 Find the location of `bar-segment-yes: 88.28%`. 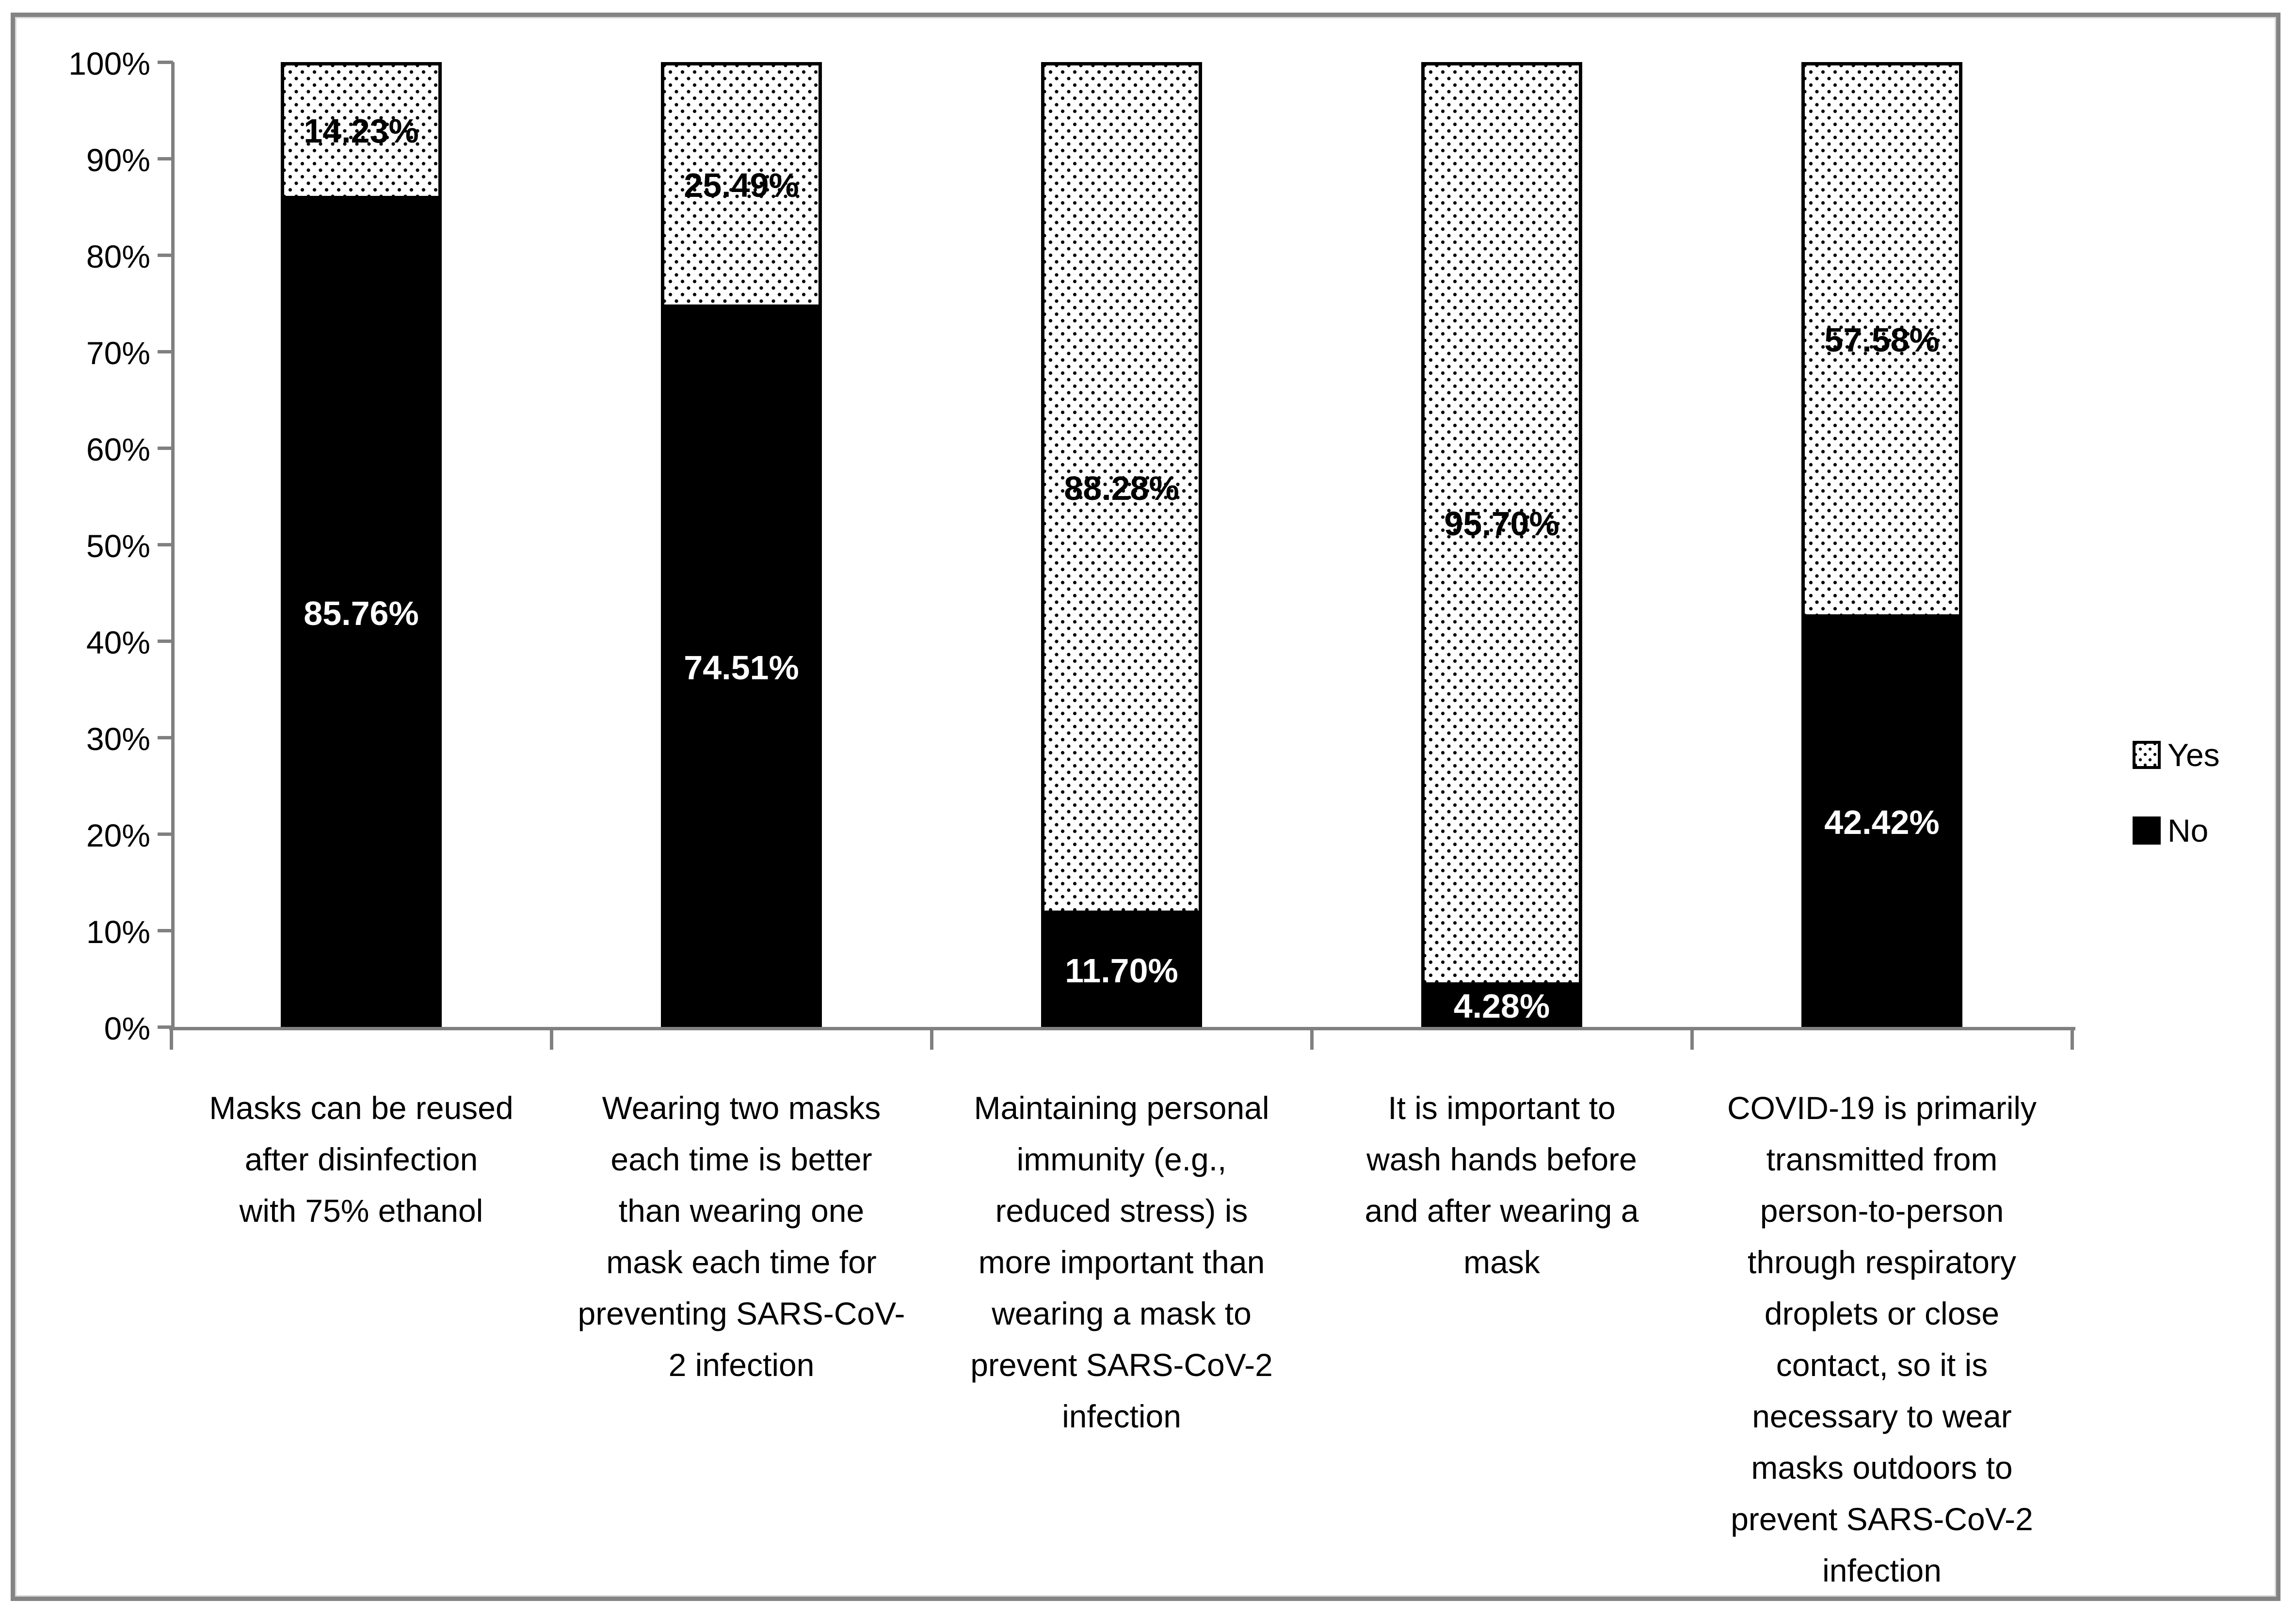

bar-segment-yes: 88.28% is located at coordinates (1121, 488).